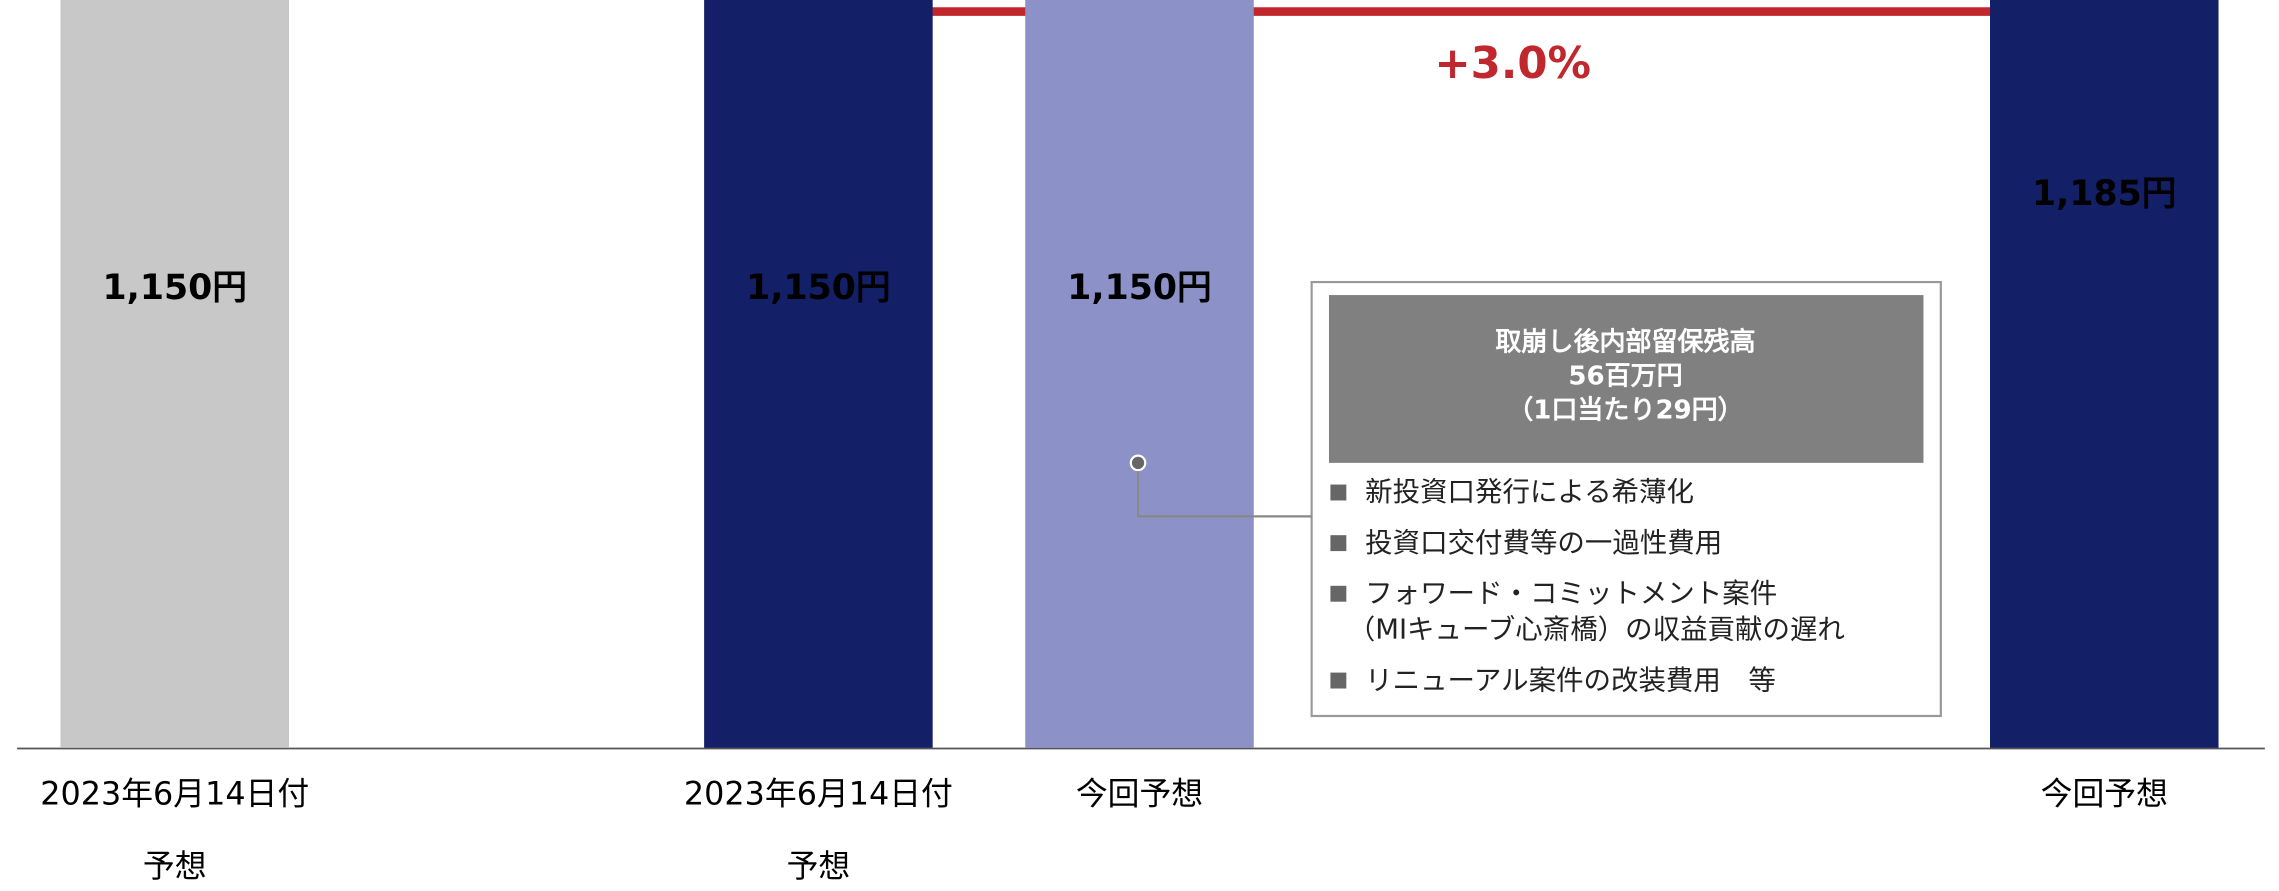  What do you see at coordinates (1570, 680) in the screenshot?
I see `callout-item: リニューアル案件の改装費用 等` at bounding box center [1570, 680].